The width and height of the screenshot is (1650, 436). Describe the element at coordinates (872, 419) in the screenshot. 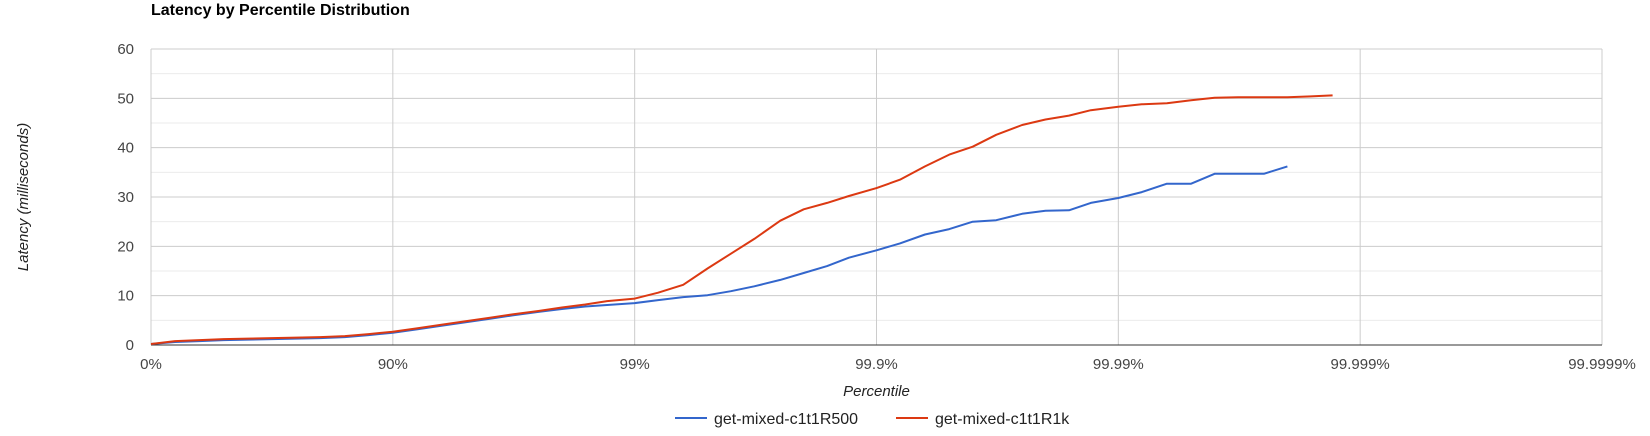

I see `legend: get-mixed-c1t1R500 get-mixed-c1t1R1k` at that location.